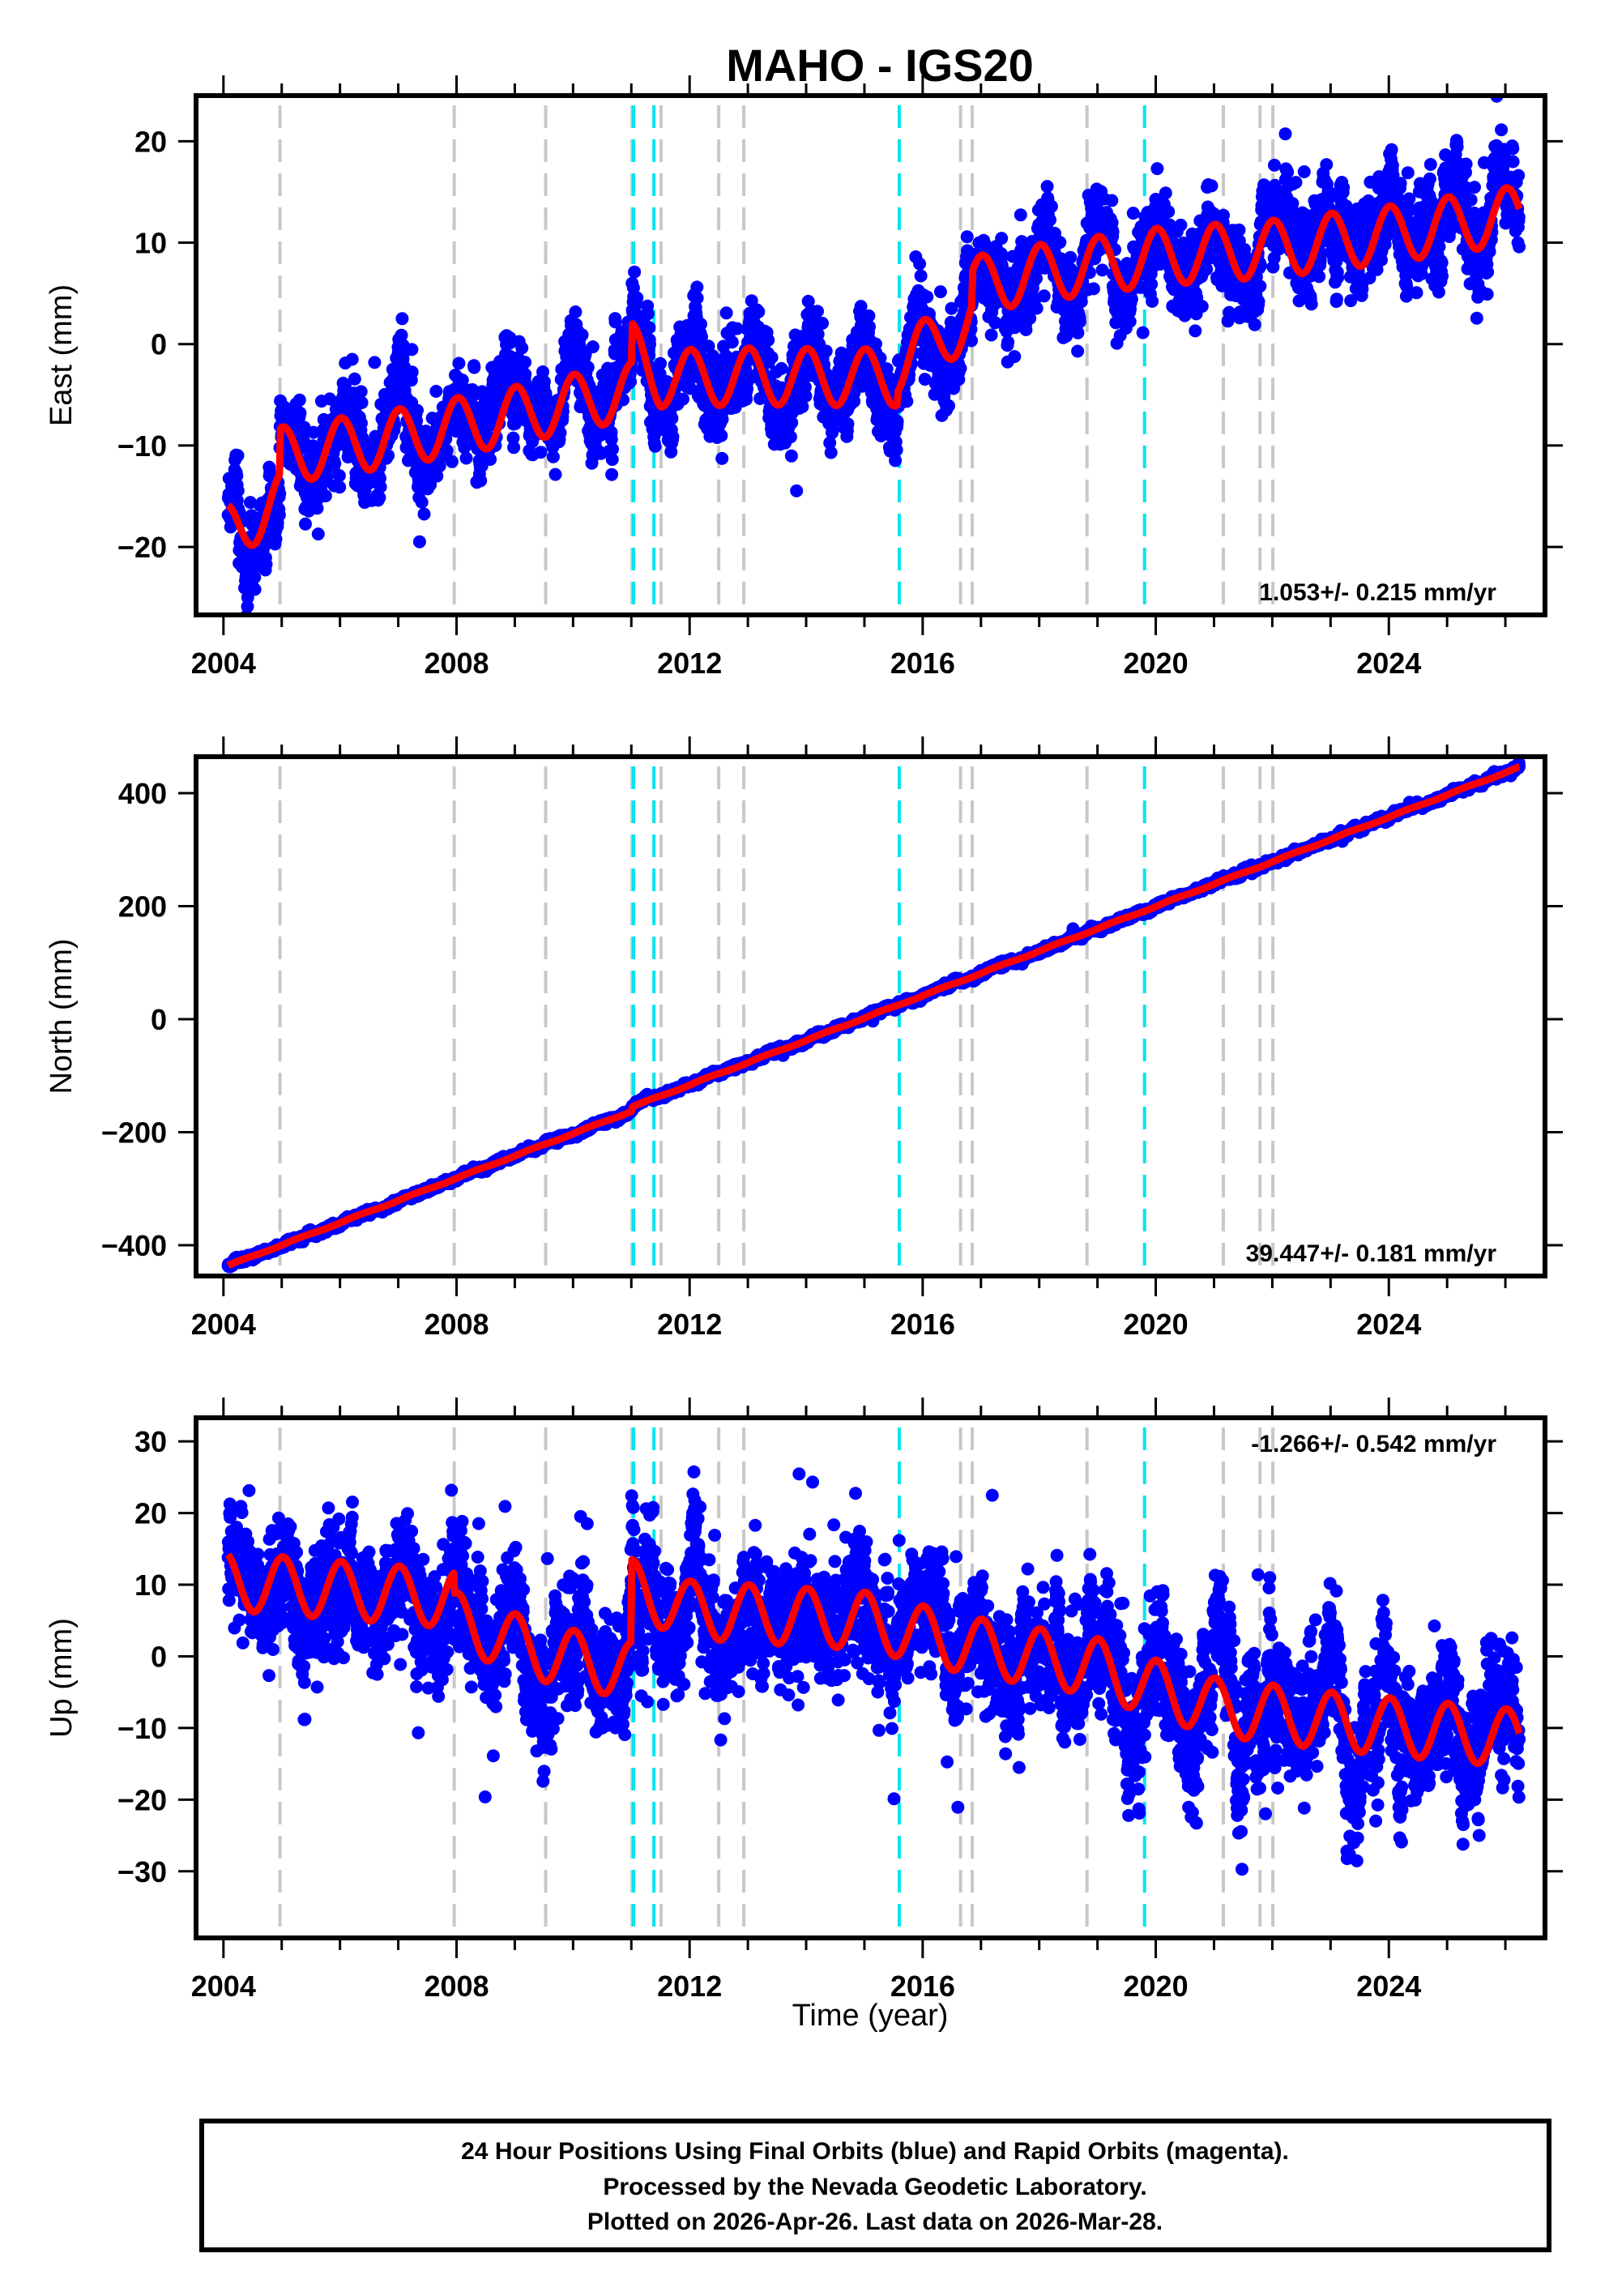  What do you see at coordinates (922, 663) in the screenshot?
I see `x-tick-label: 2016` at bounding box center [922, 663].